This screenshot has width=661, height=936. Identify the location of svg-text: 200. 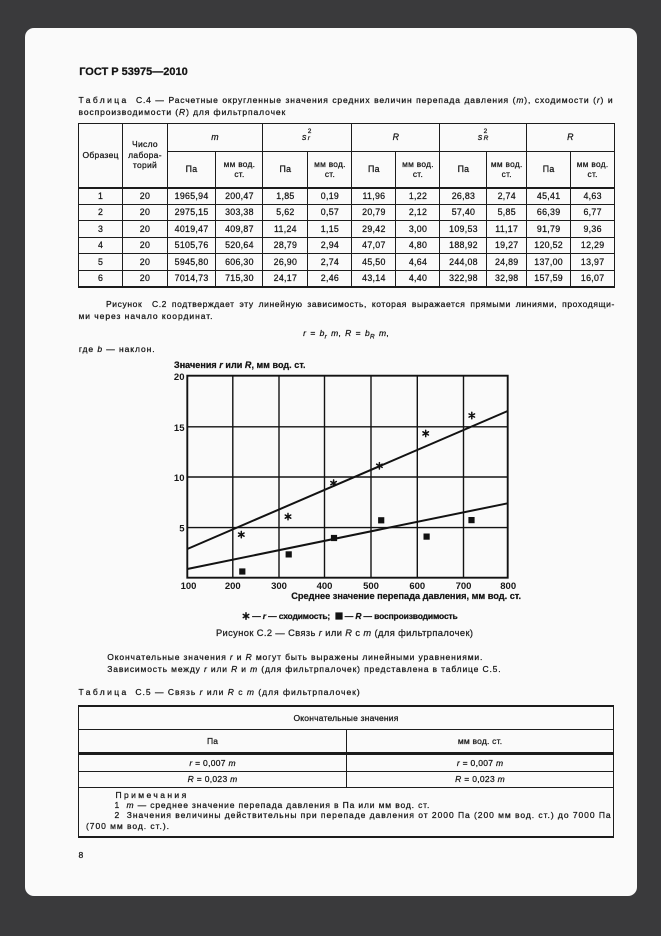
(233, 586).